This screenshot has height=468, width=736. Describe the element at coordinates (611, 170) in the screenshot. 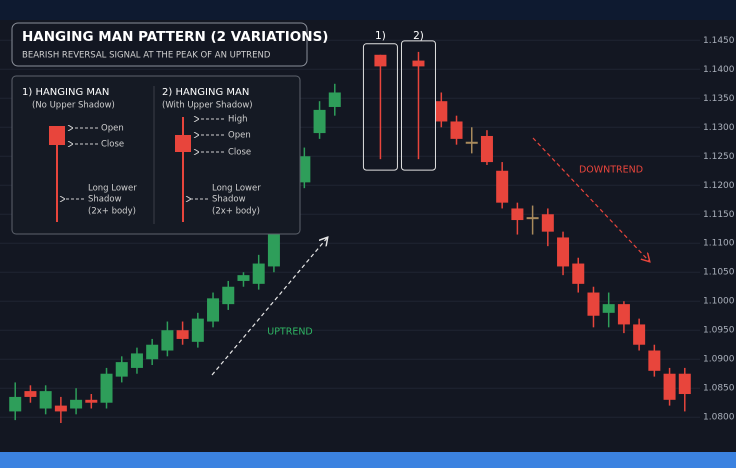

I see `downtrend-label: DOWNTREND` at that location.